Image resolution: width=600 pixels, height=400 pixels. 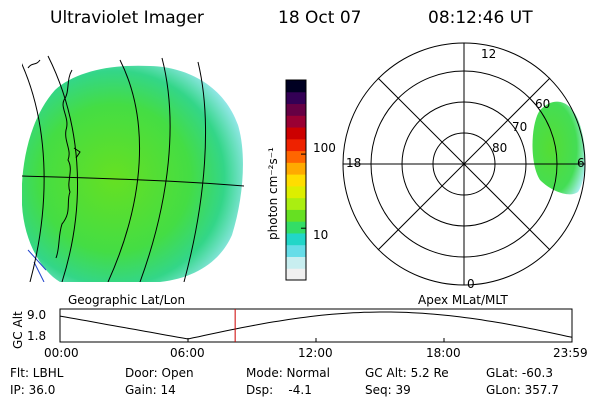 What do you see at coordinates (520, 127) in the screenshot?
I see `lat-label-70: 70` at bounding box center [520, 127].